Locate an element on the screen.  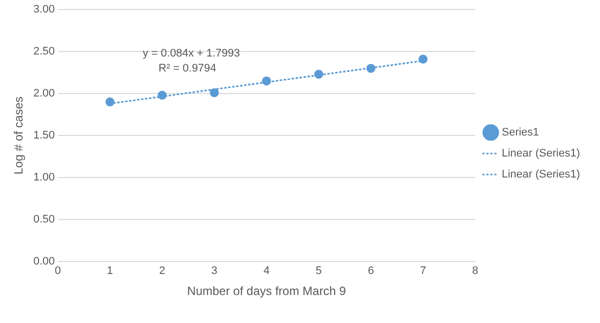
y-tick-label: 2.00 is located at coordinates (44, 94).